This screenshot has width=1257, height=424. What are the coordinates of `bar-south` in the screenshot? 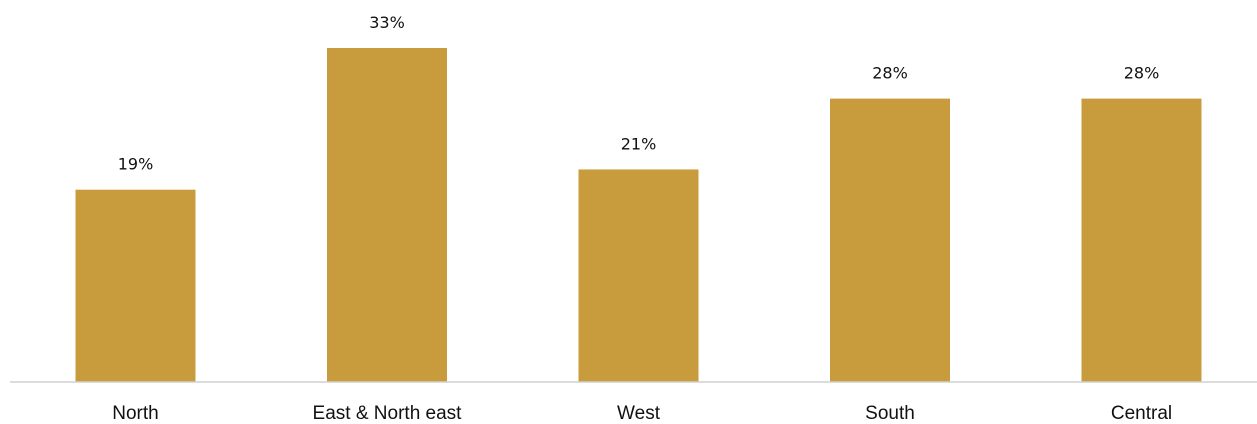 It's located at (890, 240).